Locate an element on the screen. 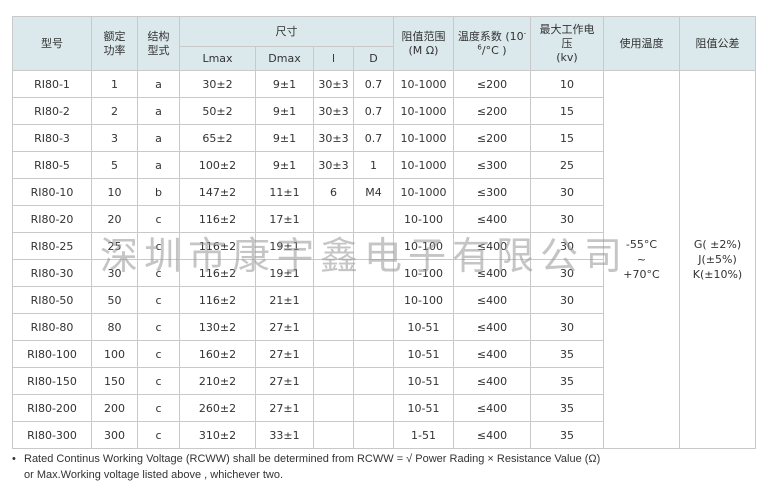 The height and width of the screenshot is (498, 761). table-row: RI80-150 150 c 210±2 27±1 10-51 ≤400 35 is located at coordinates (384, 381).